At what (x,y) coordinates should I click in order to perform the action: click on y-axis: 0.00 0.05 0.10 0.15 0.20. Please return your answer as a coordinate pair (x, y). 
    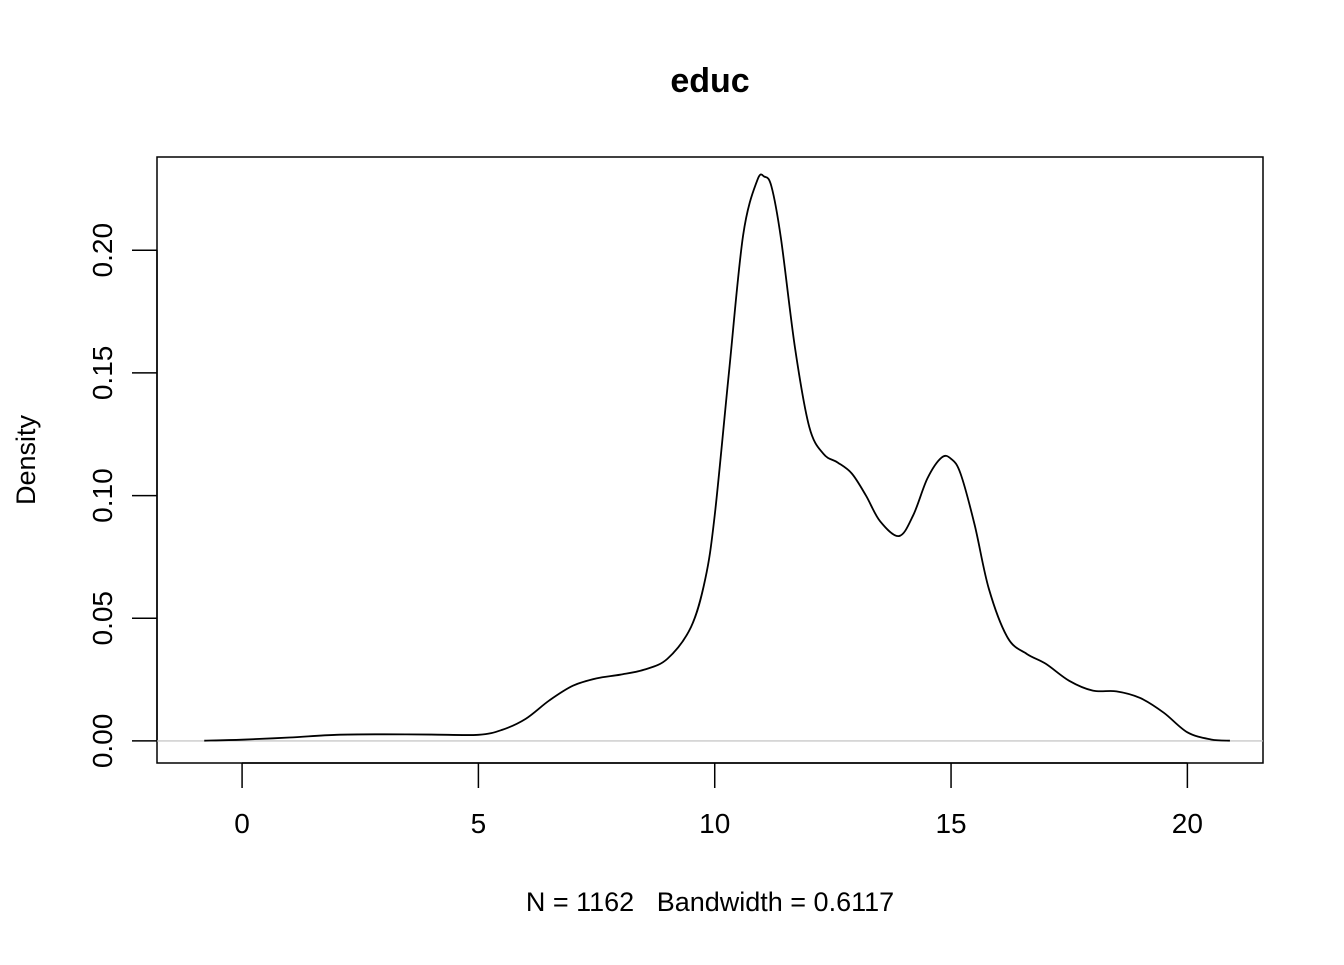
    Looking at the image, I should click on (122, 496).